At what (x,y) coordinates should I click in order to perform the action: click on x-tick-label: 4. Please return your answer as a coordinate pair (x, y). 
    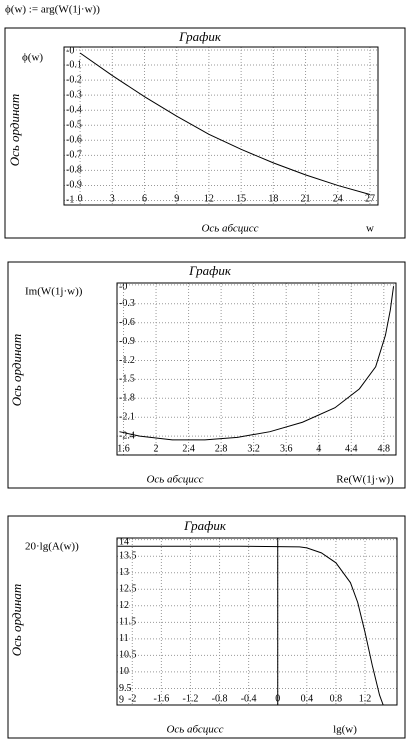
    Looking at the image, I should click on (318, 448).